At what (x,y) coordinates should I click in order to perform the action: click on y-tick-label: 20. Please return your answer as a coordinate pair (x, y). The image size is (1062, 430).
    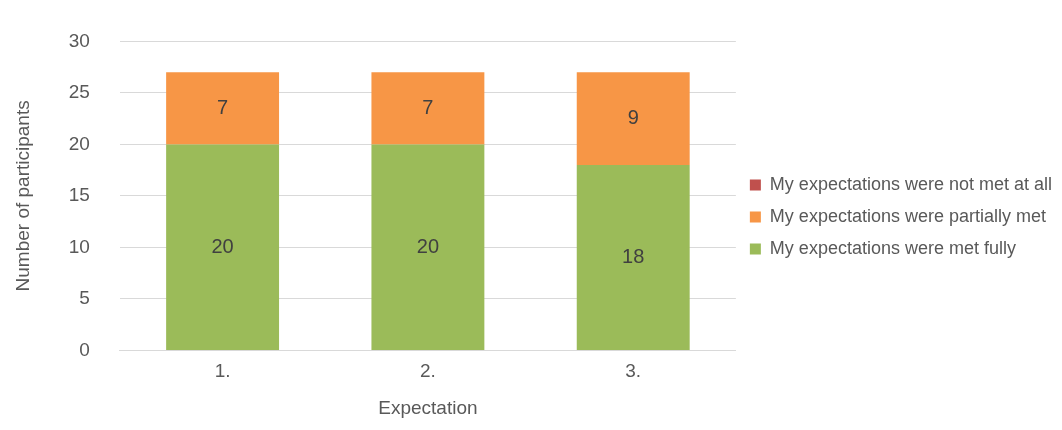
    Looking at the image, I should click on (79, 143).